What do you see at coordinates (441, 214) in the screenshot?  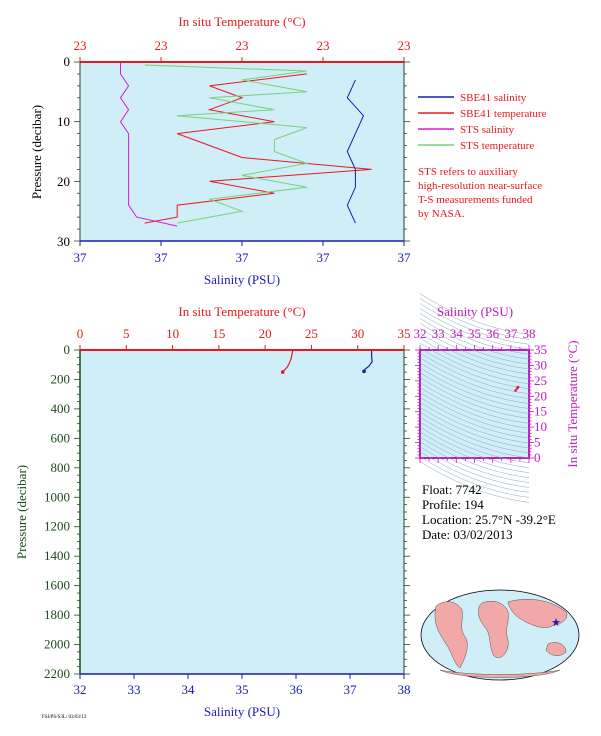 I see `sts-note-line-4: by NASA.` at bounding box center [441, 214].